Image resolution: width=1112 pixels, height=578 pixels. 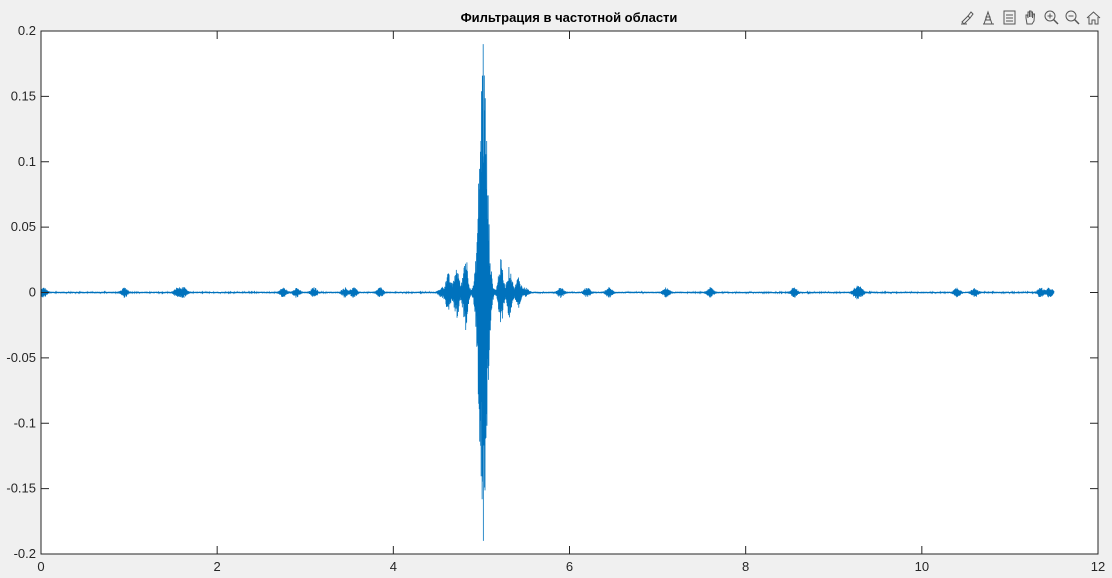 What do you see at coordinates (569, 566) in the screenshot?
I see `x-tick-label: 6` at bounding box center [569, 566].